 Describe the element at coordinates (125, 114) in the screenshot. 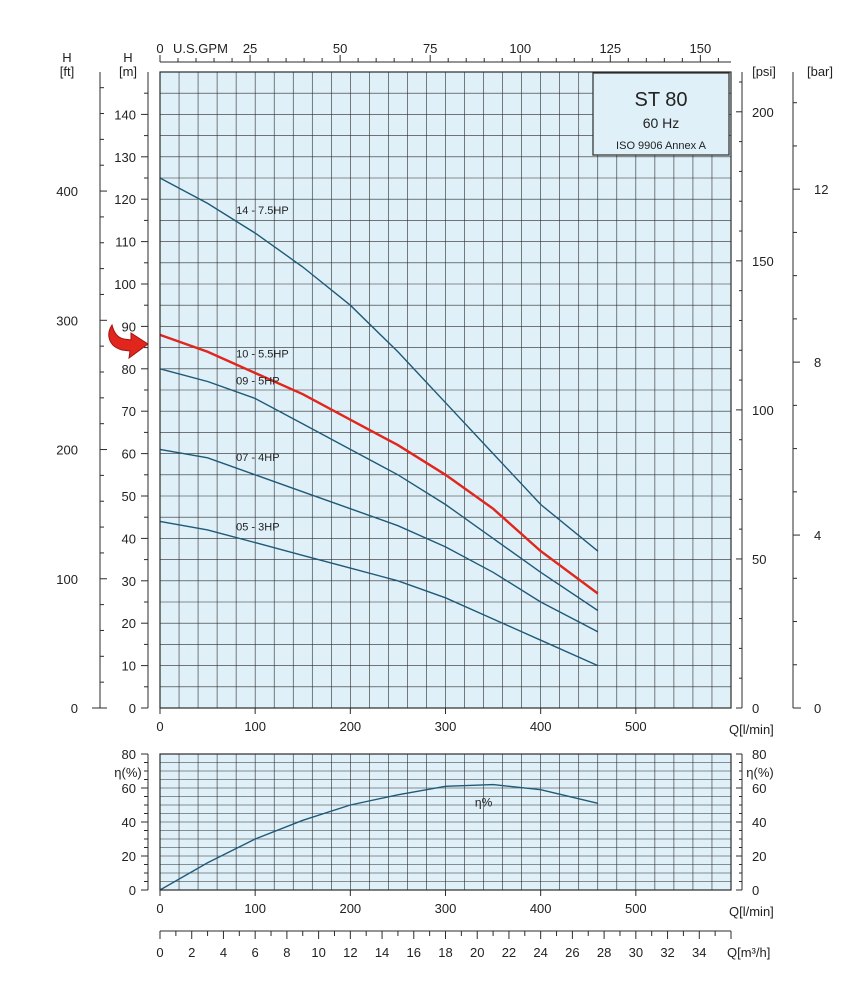

I see `head-m-tick-label: 140` at that location.